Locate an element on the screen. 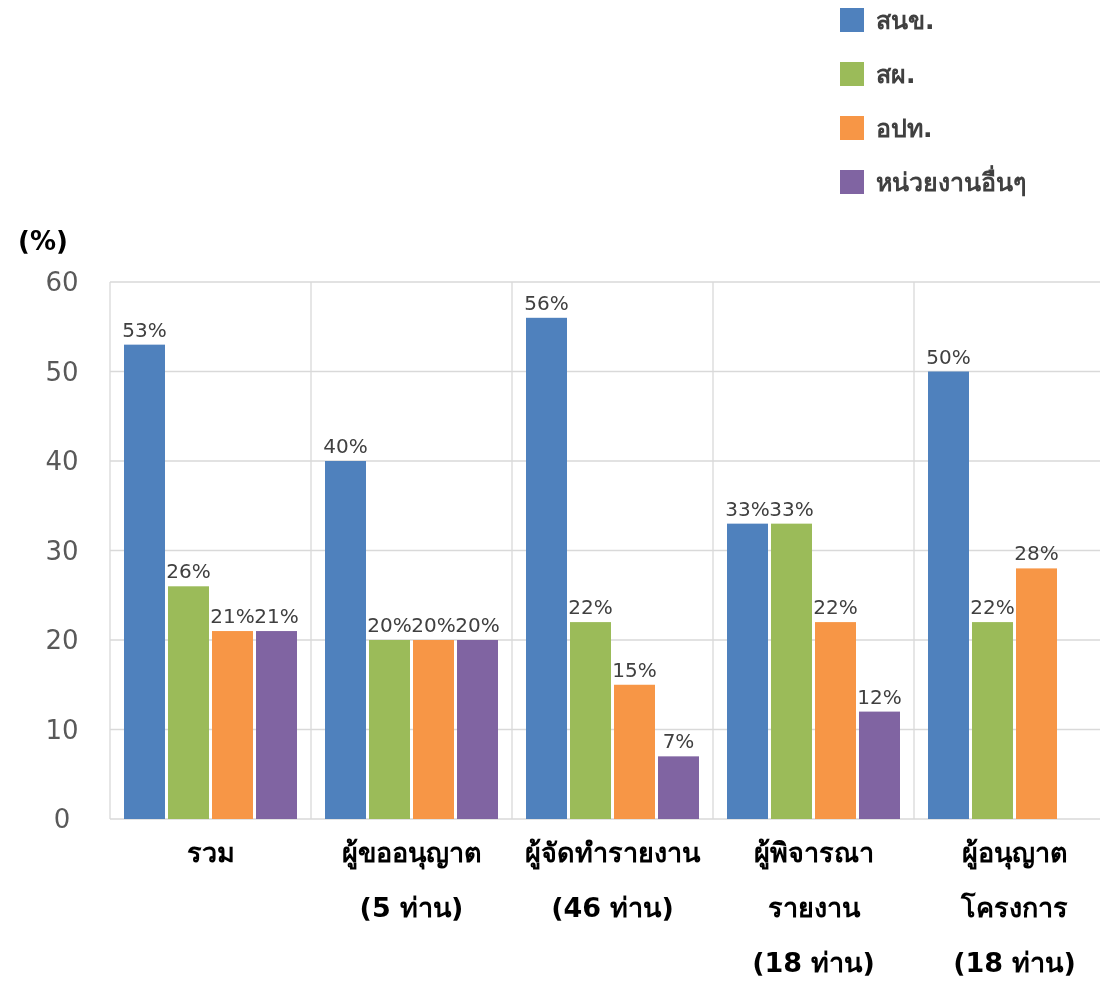  data-label: 7% is located at coordinates (678, 741).